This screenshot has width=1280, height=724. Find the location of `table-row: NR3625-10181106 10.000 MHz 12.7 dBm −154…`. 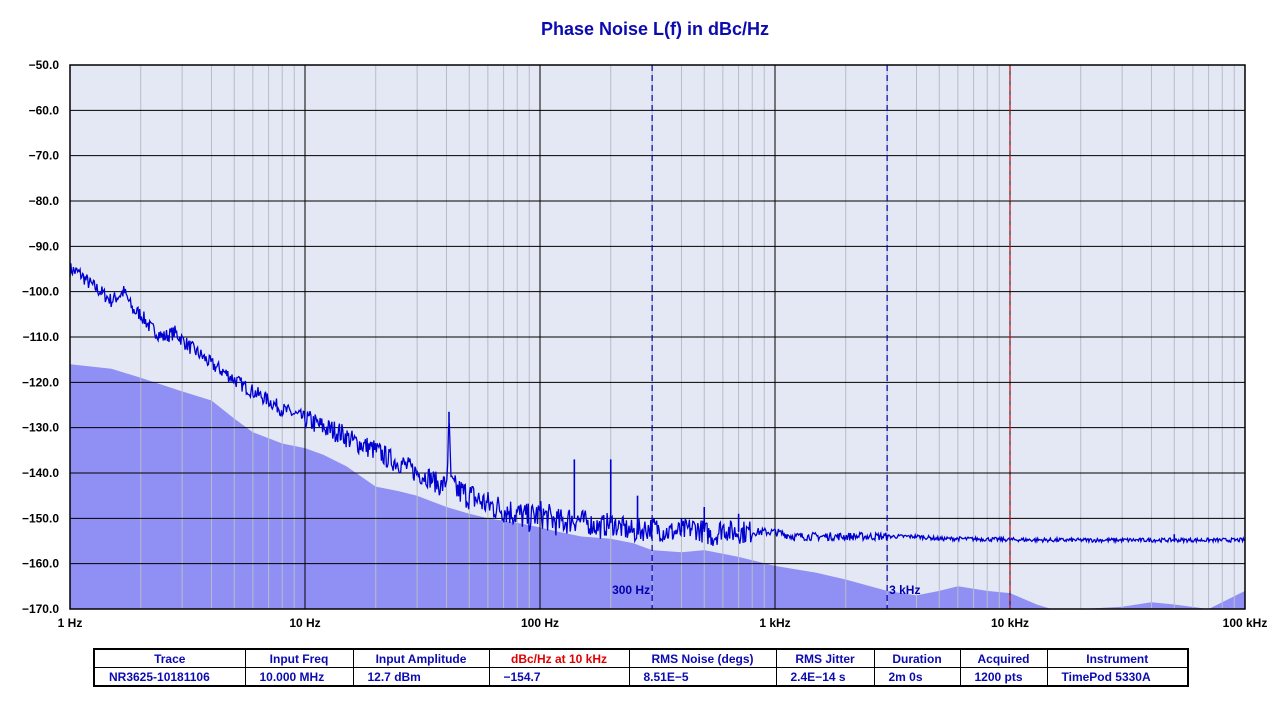

table-row: NR3625-10181106 10.000 MHz 12.7 dBm −154… is located at coordinates (641, 677).